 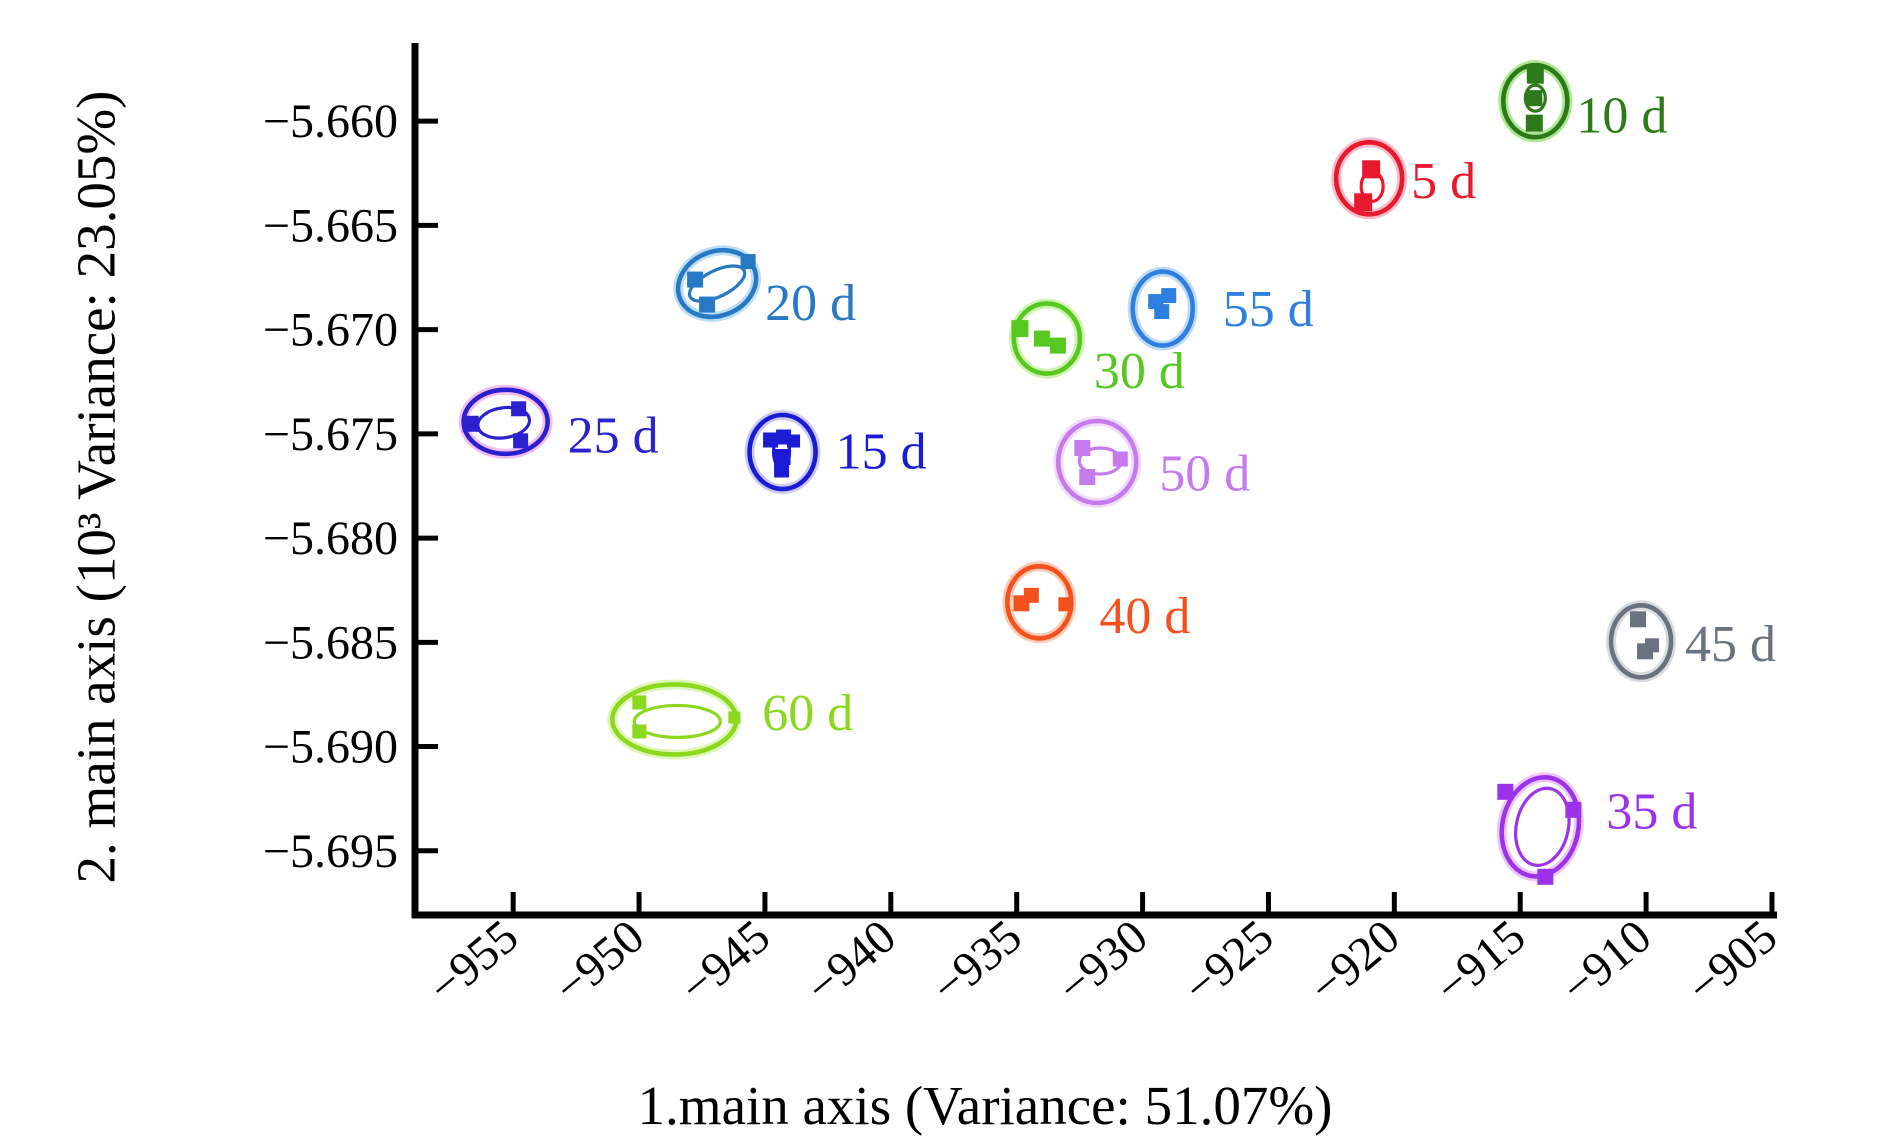 What do you see at coordinates (330, 225) in the screenshot?
I see `y-tick-label: −5.665` at bounding box center [330, 225].